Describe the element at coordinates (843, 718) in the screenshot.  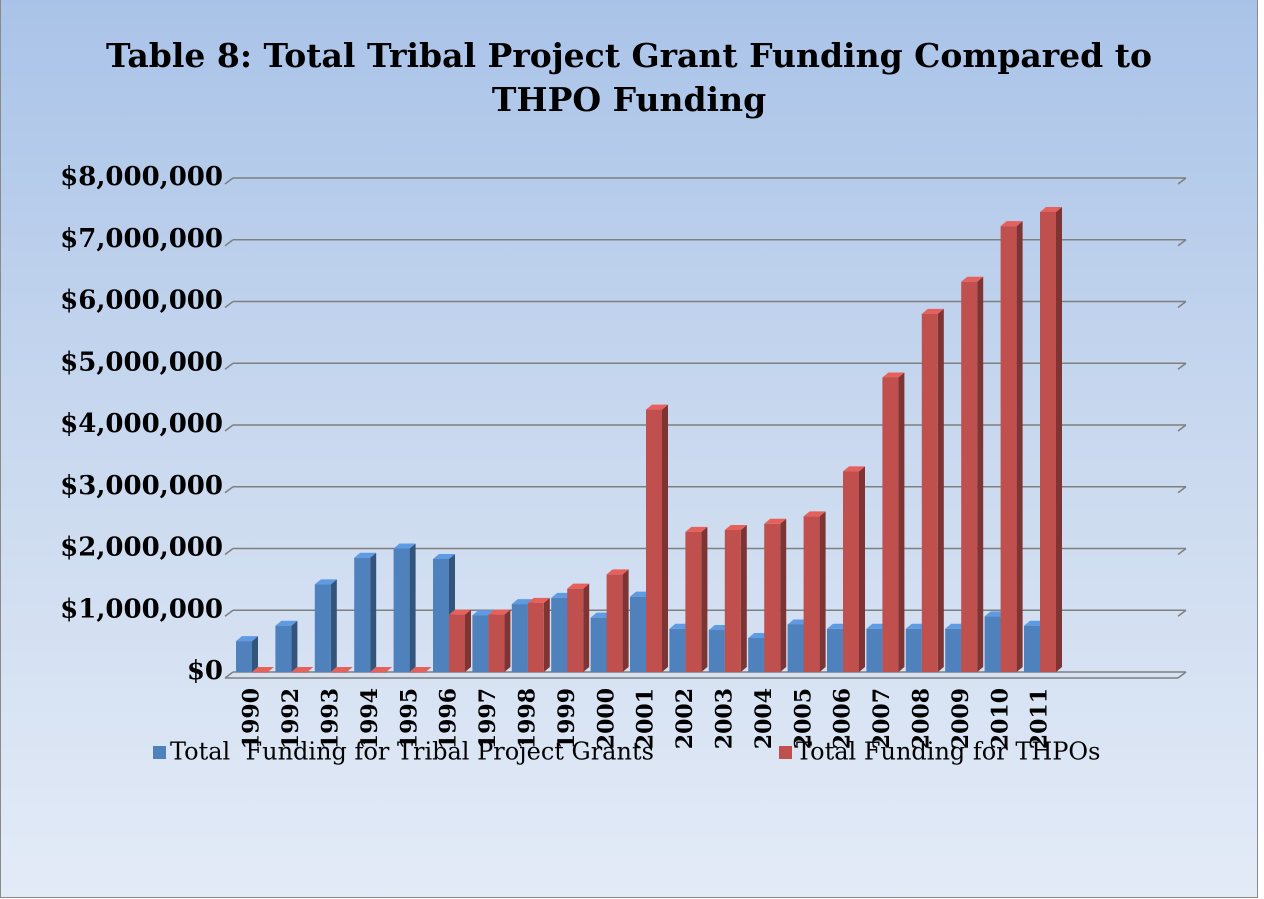
I see `x-tick-label: 2006` at that location.